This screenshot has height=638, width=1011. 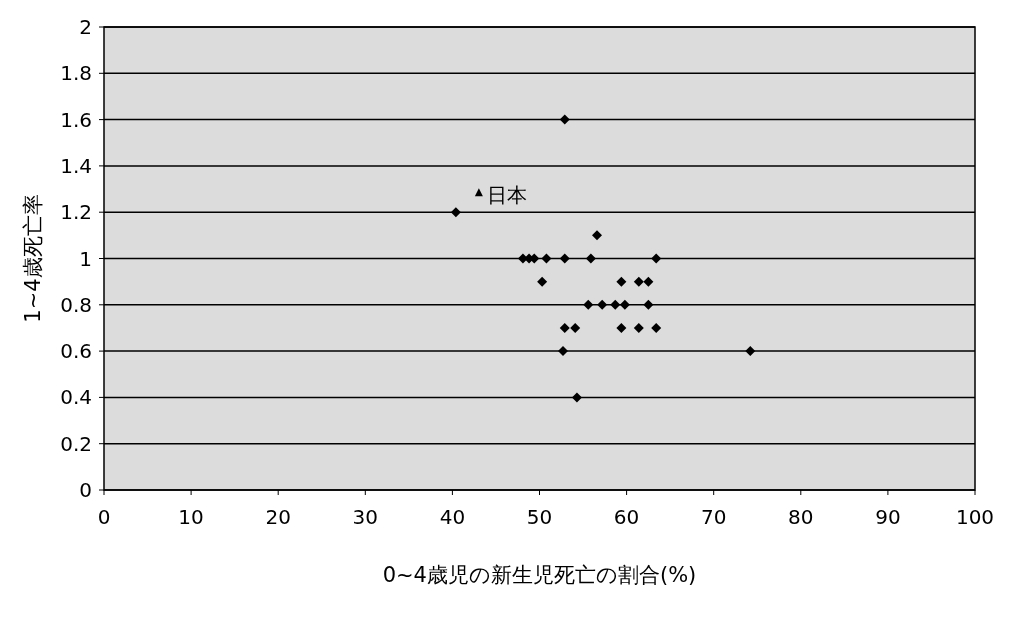 I want to click on y-tick-label: 1.2, so click(x=76, y=212).